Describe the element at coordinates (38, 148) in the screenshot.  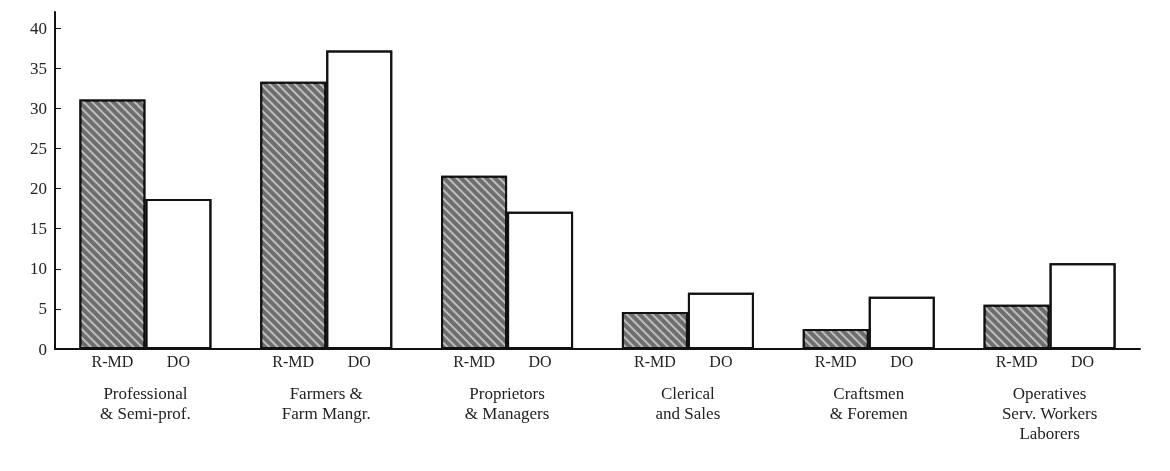
I see `y-tick-label: 25` at that location.